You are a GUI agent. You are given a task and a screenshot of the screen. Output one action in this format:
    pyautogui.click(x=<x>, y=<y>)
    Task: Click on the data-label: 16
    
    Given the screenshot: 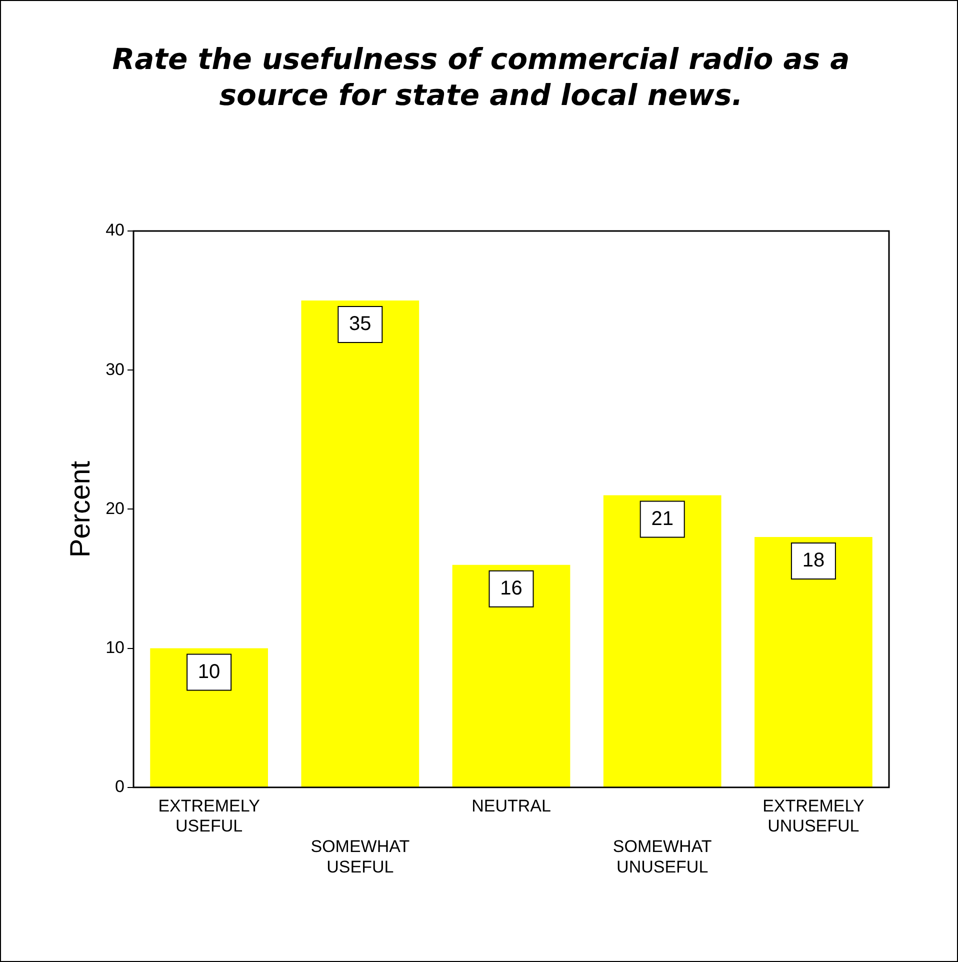 What is the action you would take?
    pyautogui.click(x=511, y=588)
    